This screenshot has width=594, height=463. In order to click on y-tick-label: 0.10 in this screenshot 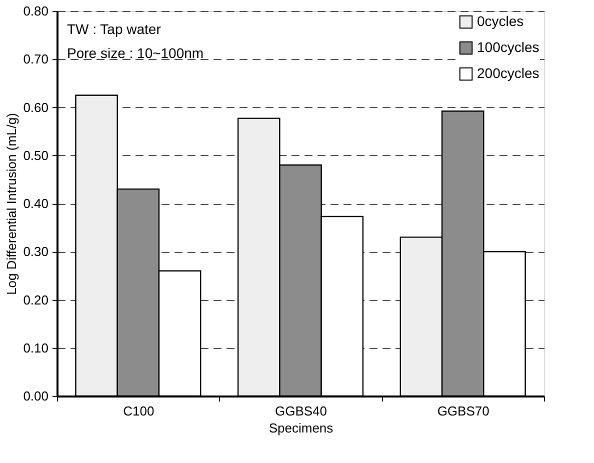, I will do `click(35, 348)`.